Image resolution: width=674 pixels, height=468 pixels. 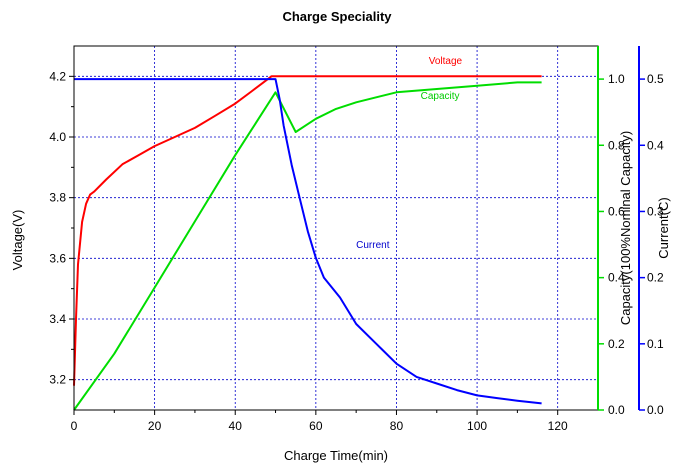 I want to click on voltage-tick-label: 4.2, so click(x=57, y=76).